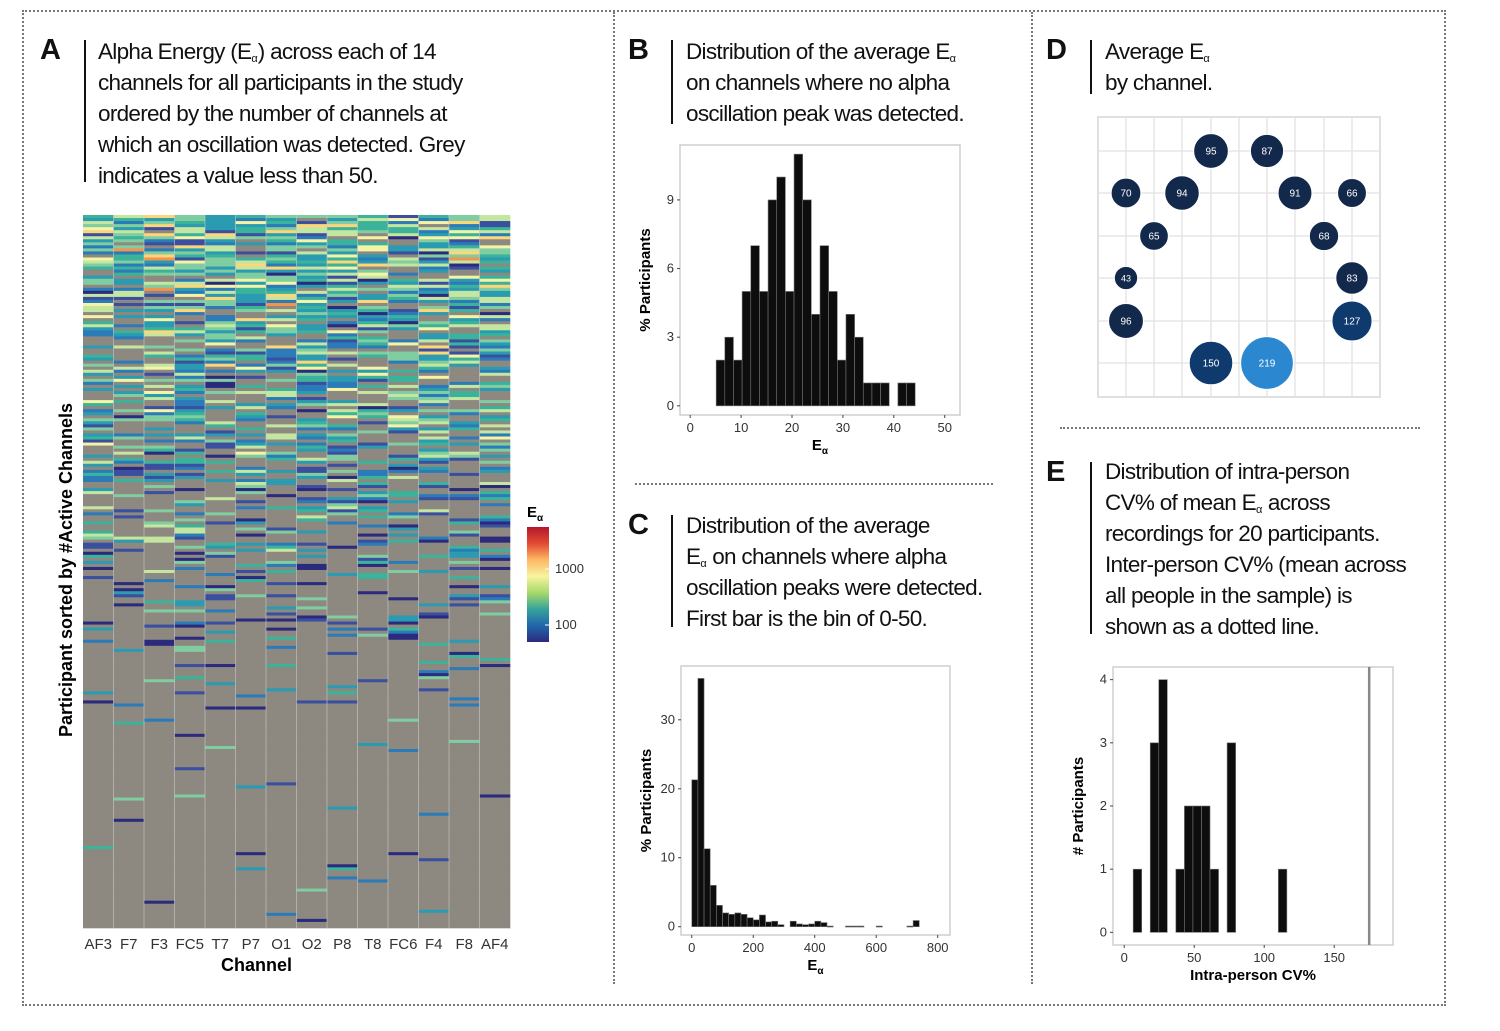 The width and height of the screenshot is (1500, 1031). What do you see at coordinates (672, 82) in the screenshot?
I see `caption-bar` at bounding box center [672, 82].